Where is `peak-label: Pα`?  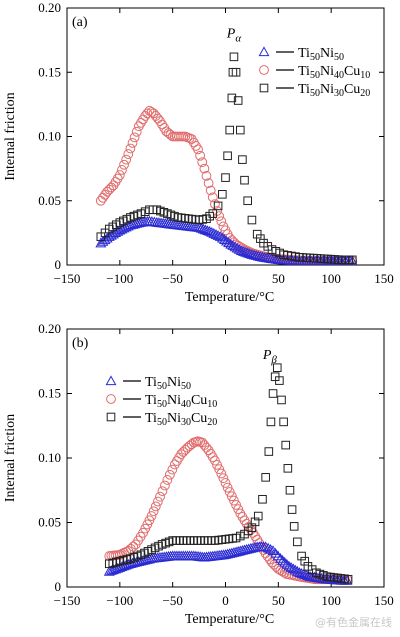 peak-label: Pα is located at coordinates (234, 36).